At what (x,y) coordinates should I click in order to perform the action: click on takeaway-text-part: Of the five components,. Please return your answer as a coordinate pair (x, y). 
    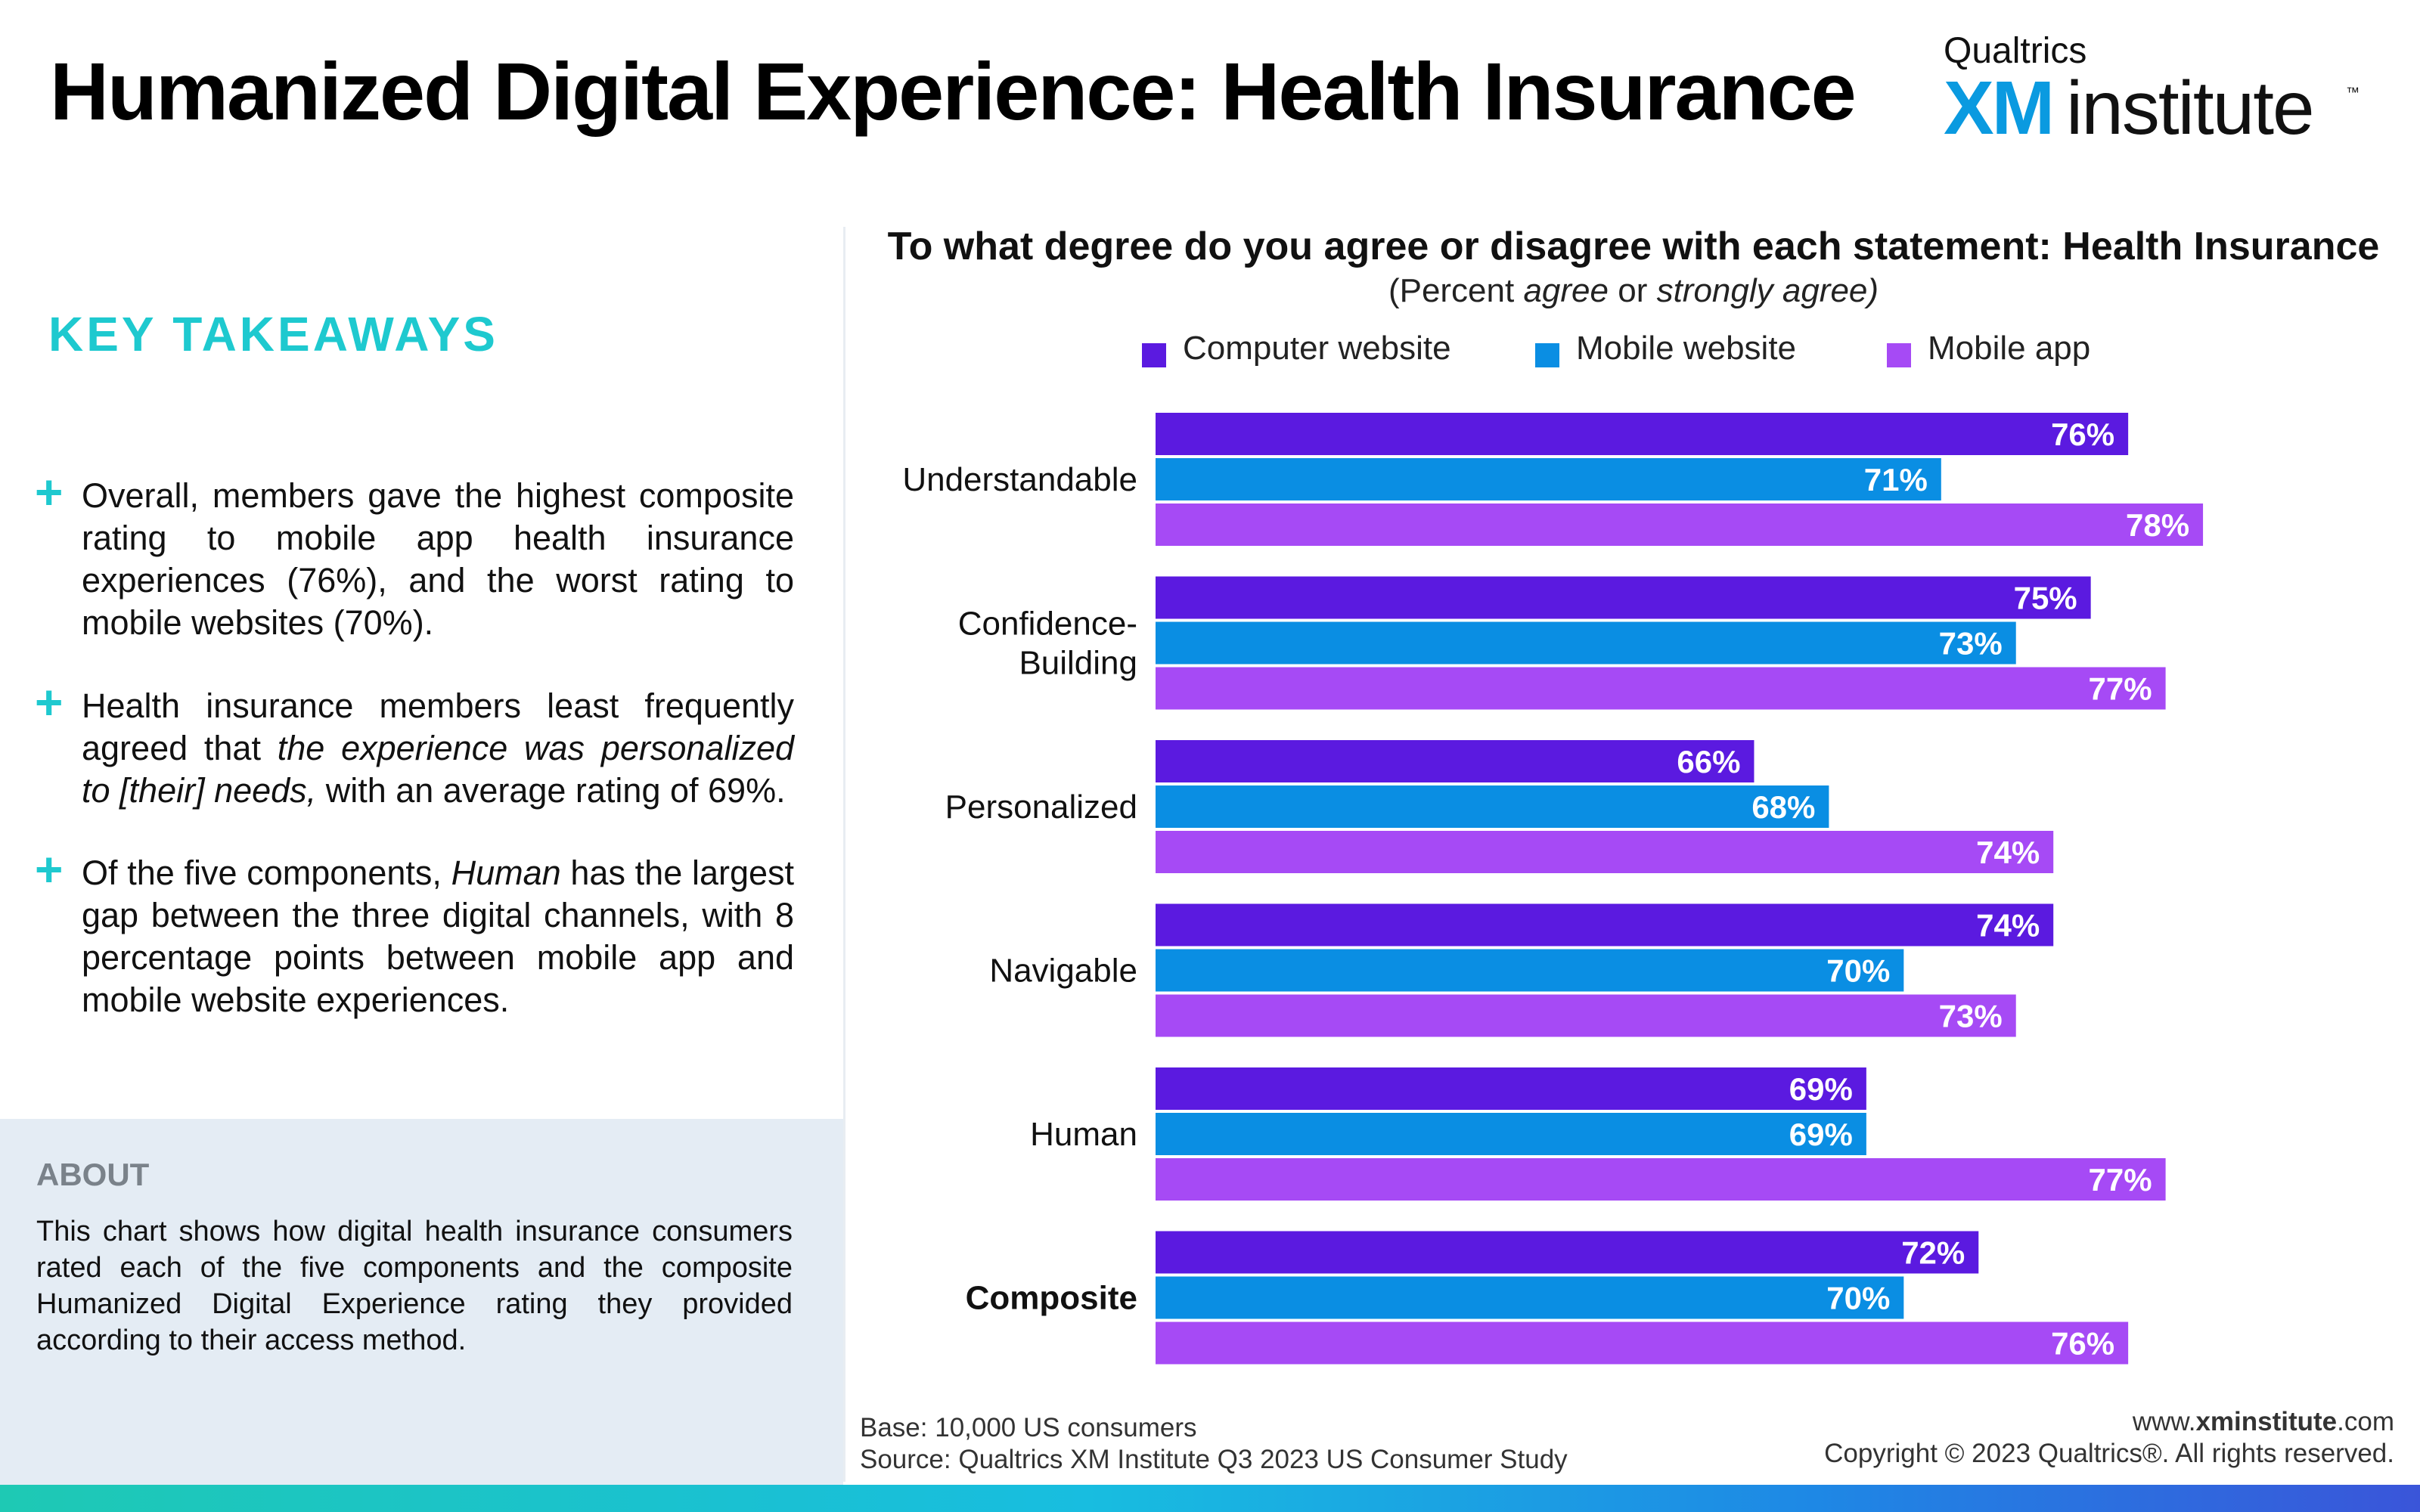
    Looking at the image, I should click on (266, 873).